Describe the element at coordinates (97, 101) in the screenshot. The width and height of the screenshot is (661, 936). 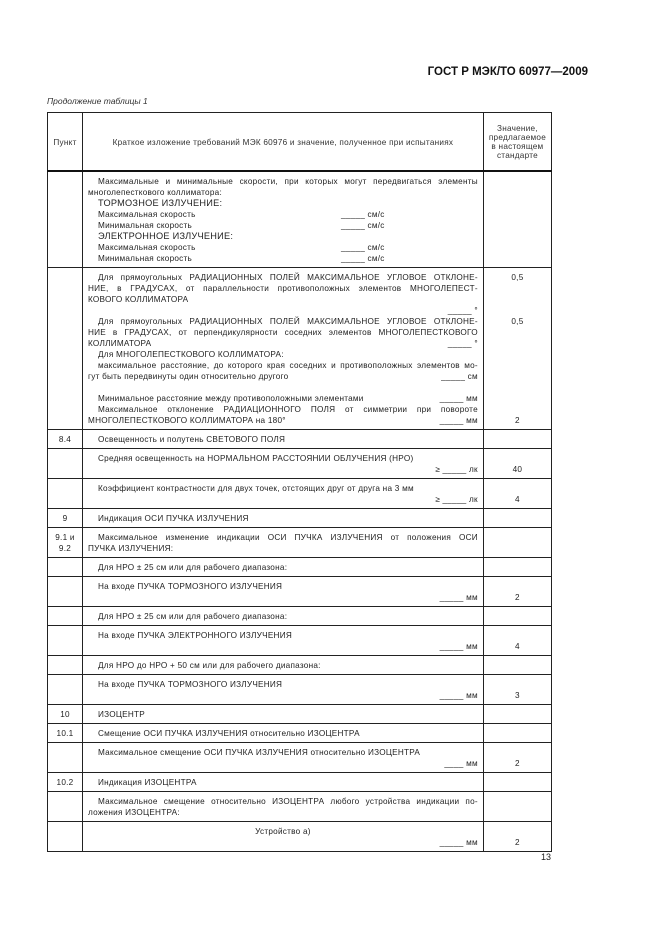
I see `table-caption: Продолжение таблицы 1` at that location.